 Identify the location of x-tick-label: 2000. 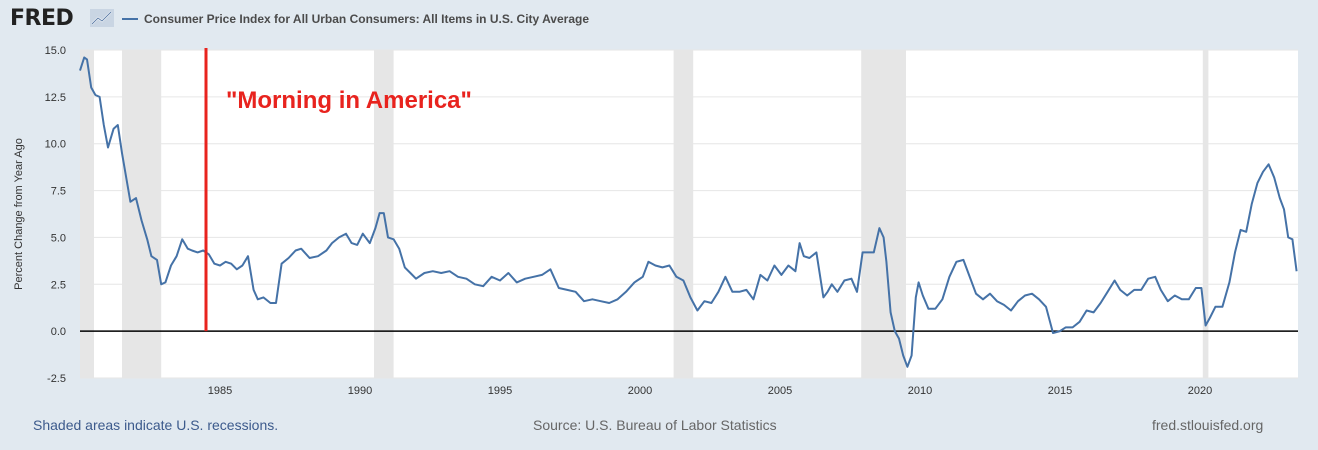
(640, 391).